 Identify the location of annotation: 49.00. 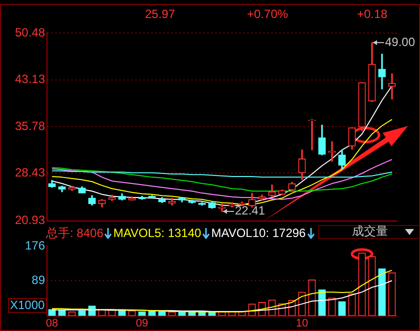
(400, 41).